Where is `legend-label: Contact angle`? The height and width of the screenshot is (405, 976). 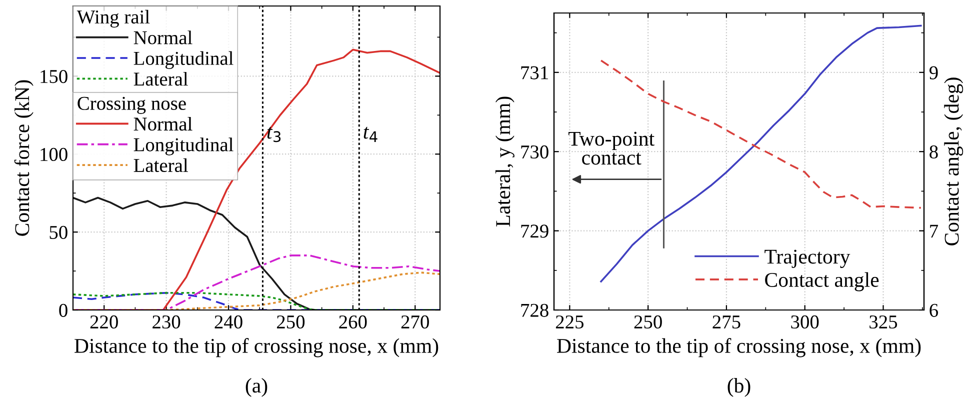
legend-label: Contact angle is located at coordinates (822, 282).